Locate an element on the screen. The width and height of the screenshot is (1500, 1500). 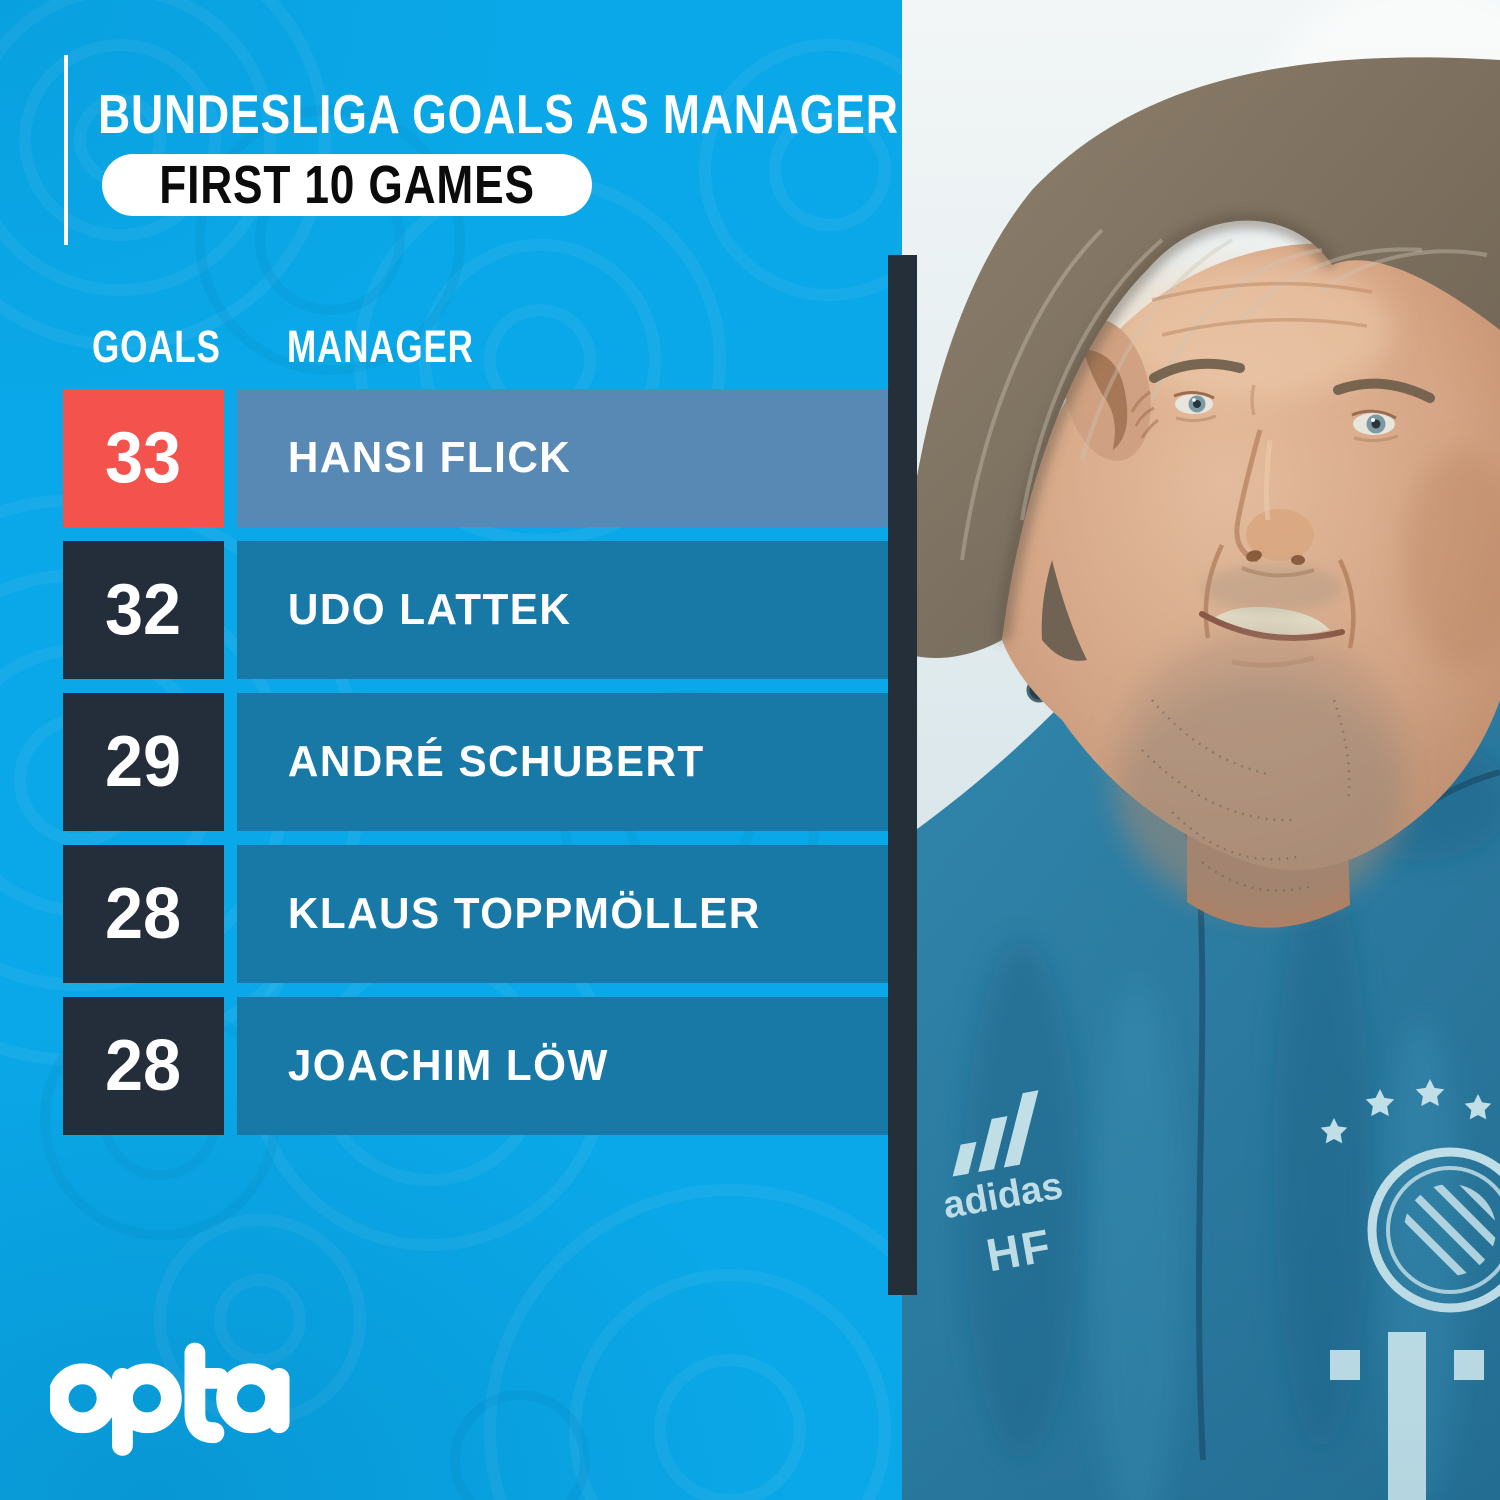
manager-bar: ANDRÉ SCHUBERT is located at coordinates (562, 762).